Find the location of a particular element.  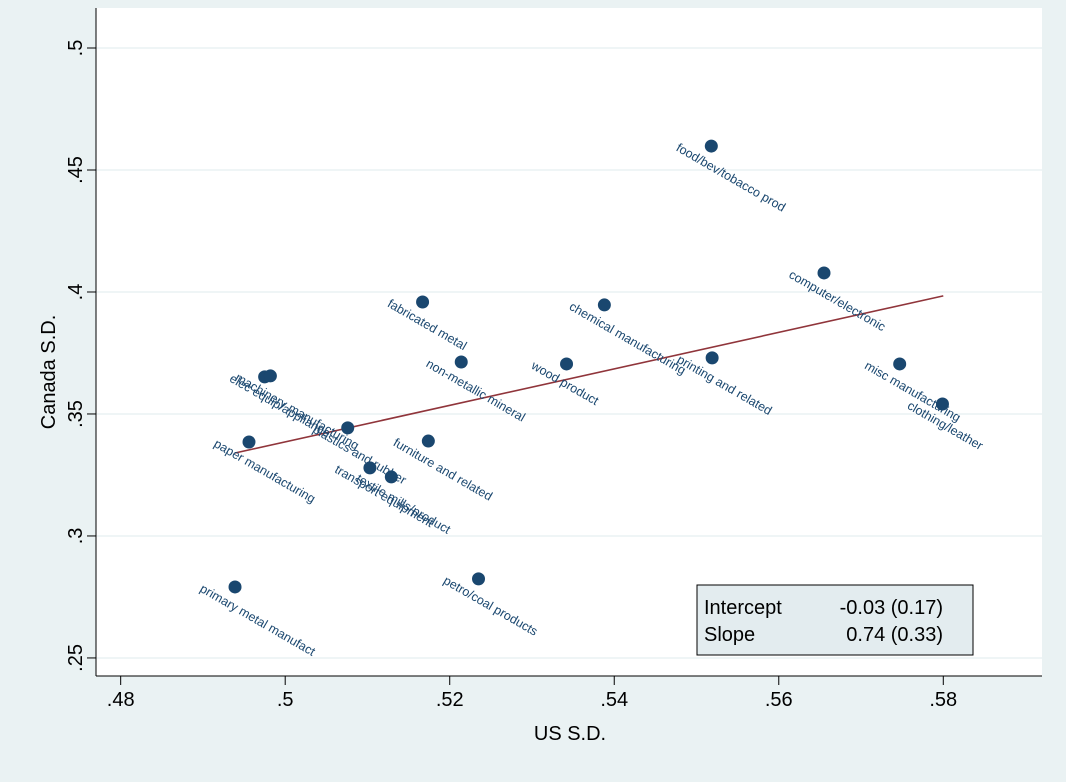

stats-label: Slope is located at coordinates (729, 635).